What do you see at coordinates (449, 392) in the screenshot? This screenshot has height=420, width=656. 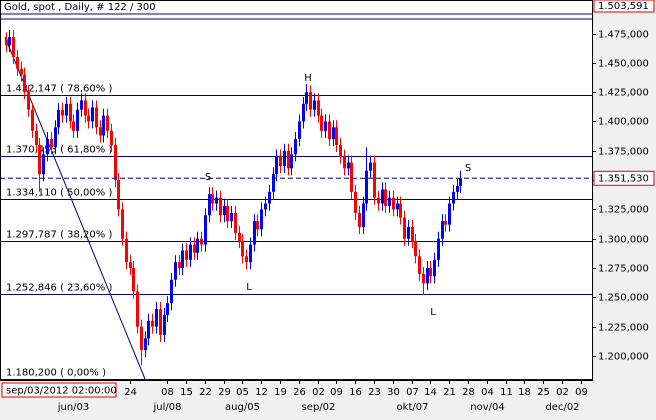 I see `x-tick-label: 21` at bounding box center [449, 392].